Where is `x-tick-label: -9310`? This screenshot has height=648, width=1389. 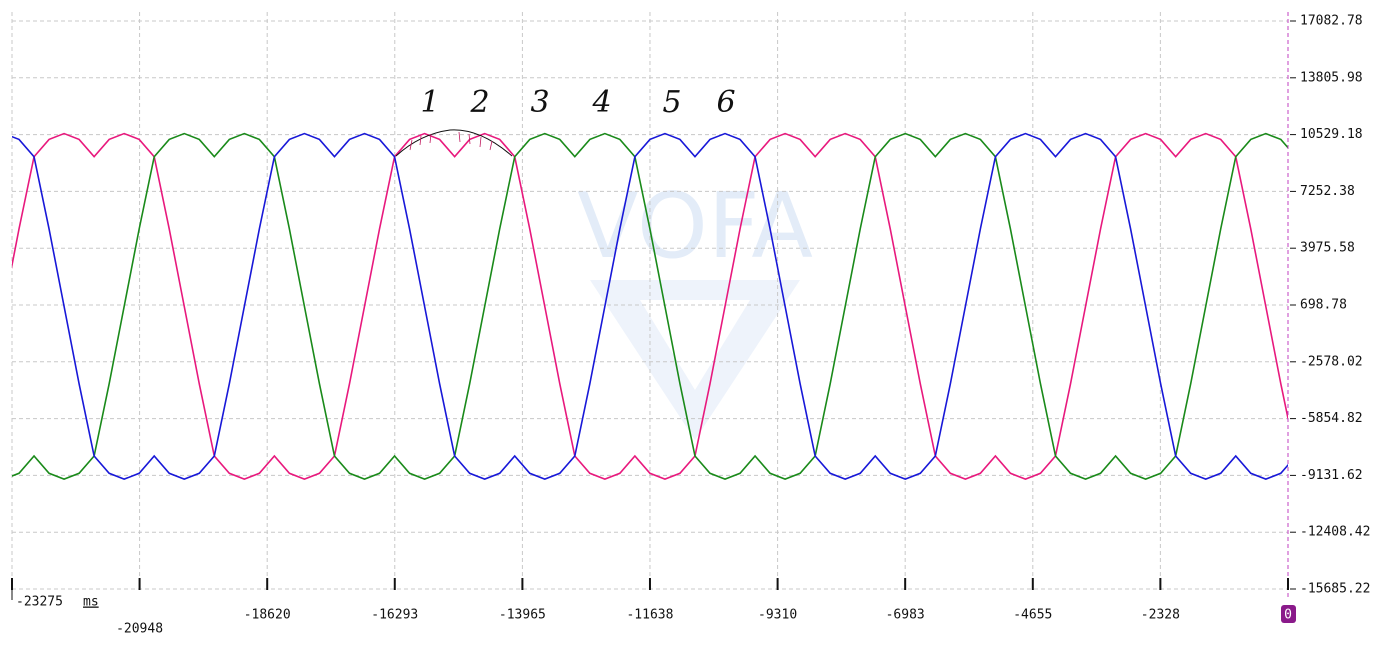 x-tick-label: -9310 is located at coordinates (777, 615).